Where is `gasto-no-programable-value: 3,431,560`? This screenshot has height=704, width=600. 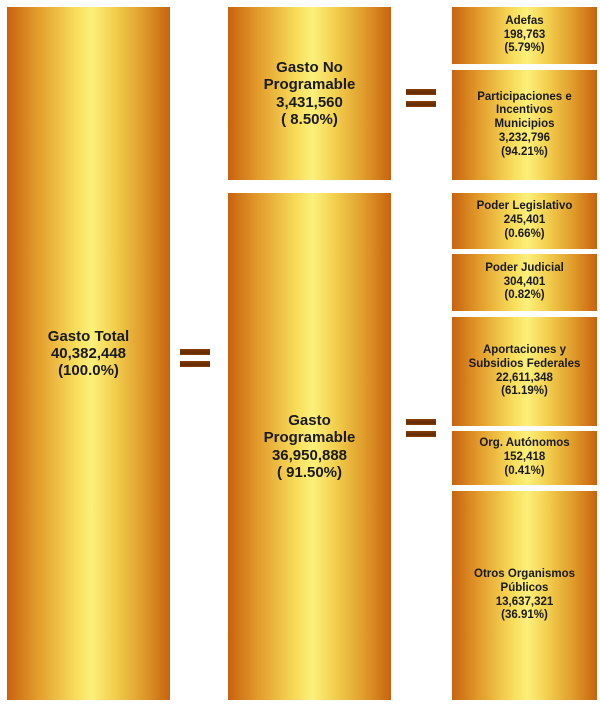
gasto-no-programable-value: 3,431,560 is located at coordinates (309, 102).